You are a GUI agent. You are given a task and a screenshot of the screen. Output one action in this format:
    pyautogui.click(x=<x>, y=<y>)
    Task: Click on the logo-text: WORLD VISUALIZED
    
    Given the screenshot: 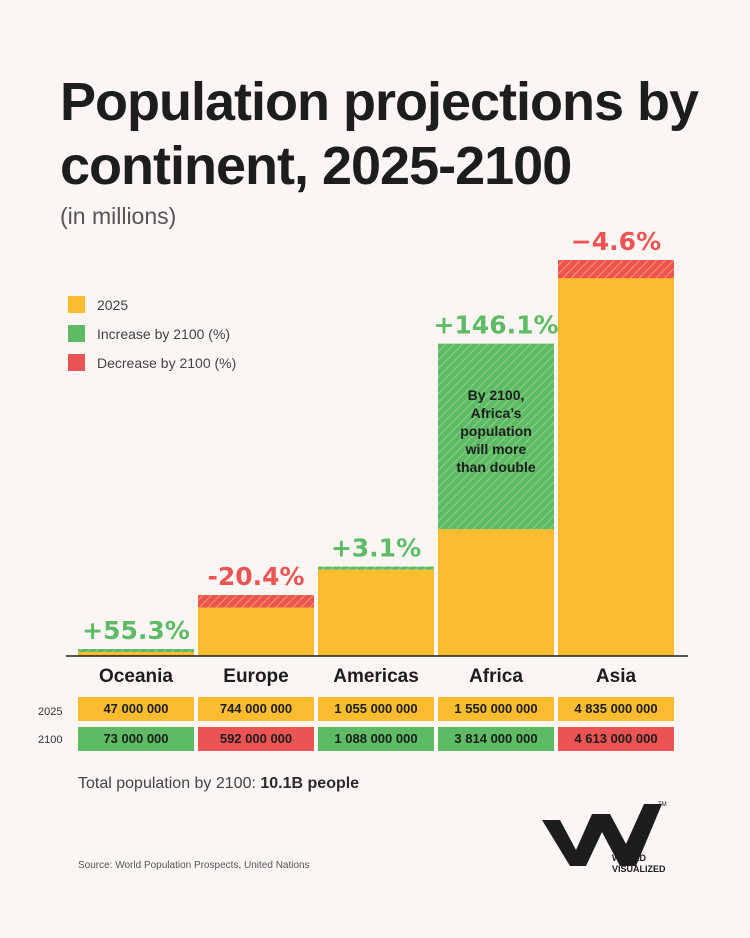 What is the action you would take?
    pyautogui.click(x=639, y=864)
    